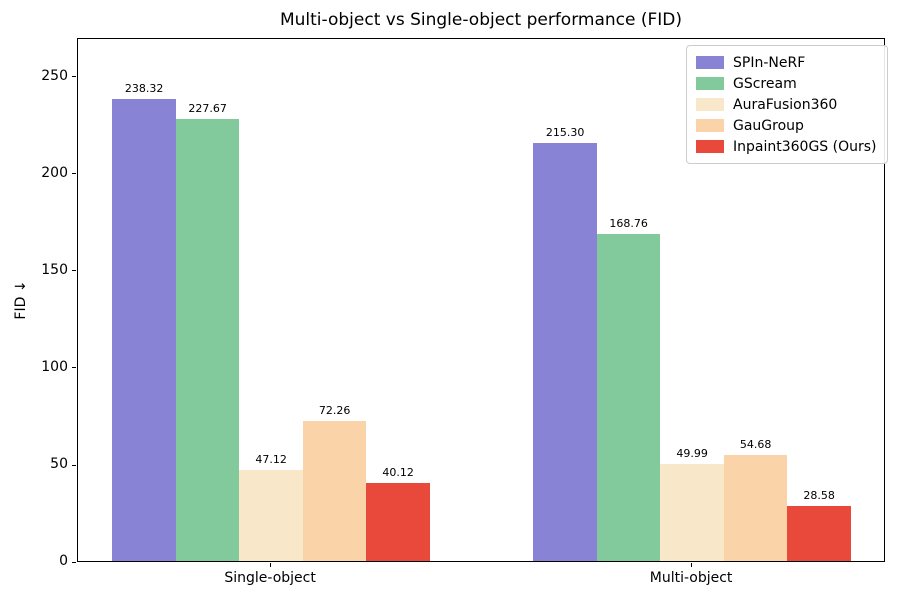 This screenshot has width=900, height=600. Describe the element at coordinates (755, 444) in the screenshot. I see `bar-value-label: 54.68` at that location.